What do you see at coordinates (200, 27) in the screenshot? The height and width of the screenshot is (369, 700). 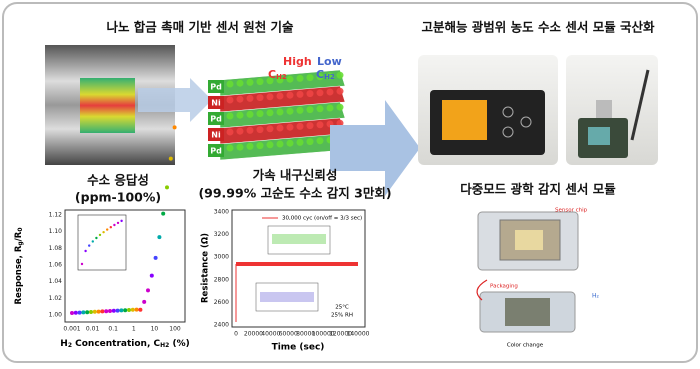 I see `section-title: 나노 합금 촉매 기반 센서 원천 기술` at bounding box center [200, 27].